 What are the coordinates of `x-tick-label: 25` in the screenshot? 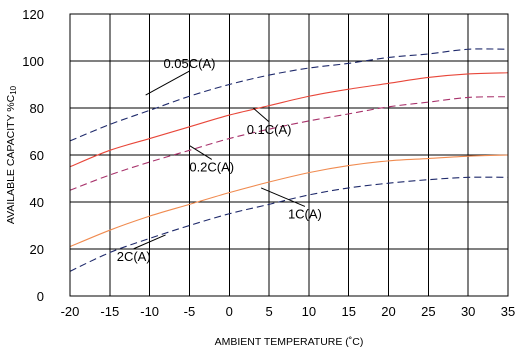 It's located at (428, 311).